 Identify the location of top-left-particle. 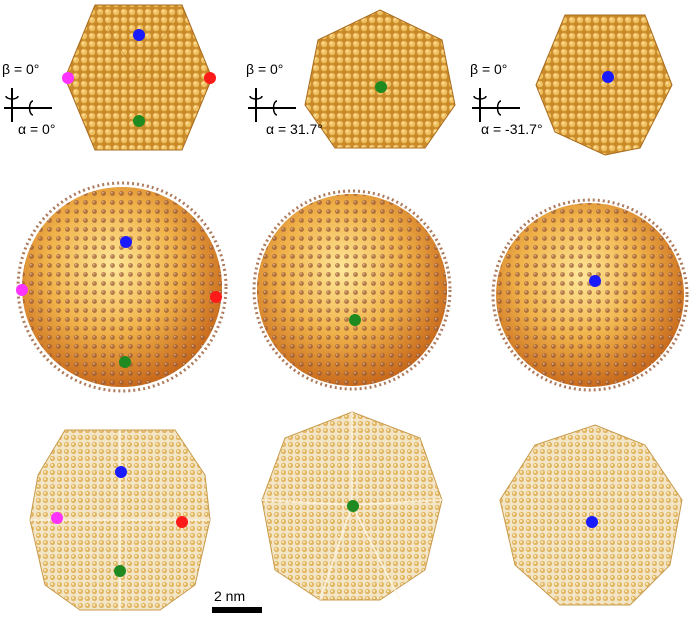
(139, 77).